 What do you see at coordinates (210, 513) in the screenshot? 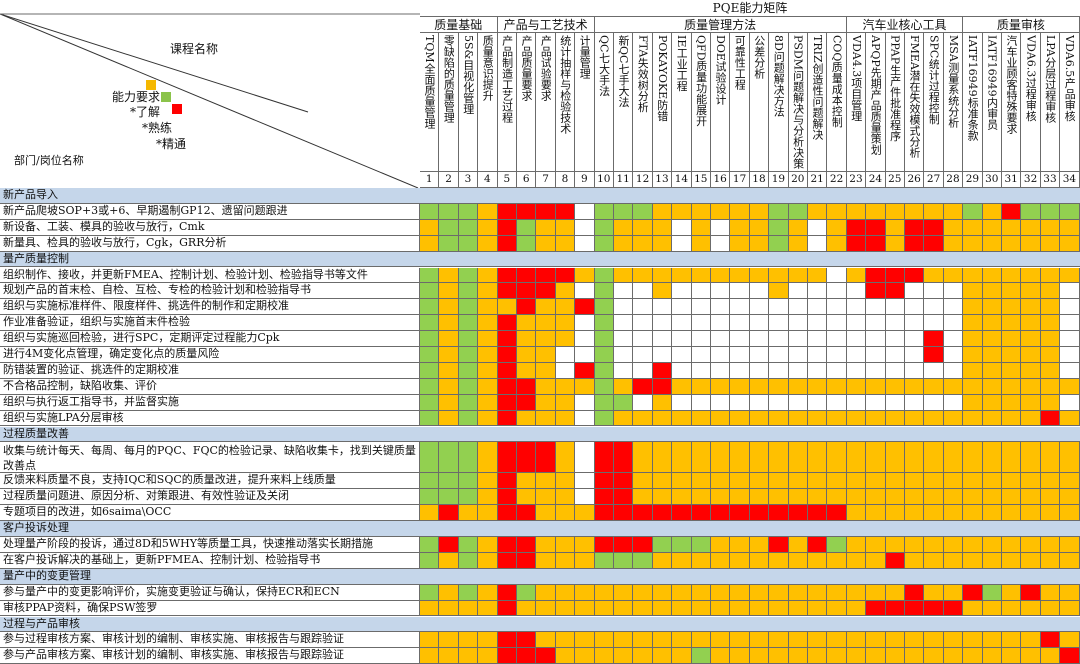
I see `row-label: 专题项目的改进，如6saima\OCC` at bounding box center [210, 513].